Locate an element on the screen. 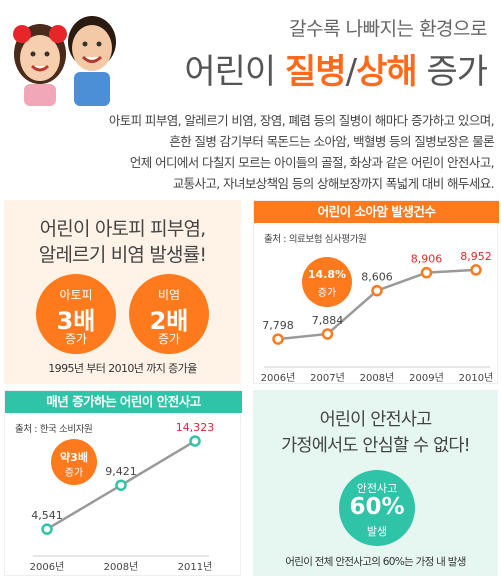  home-circle-value: 60% is located at coordinates (377, 507).